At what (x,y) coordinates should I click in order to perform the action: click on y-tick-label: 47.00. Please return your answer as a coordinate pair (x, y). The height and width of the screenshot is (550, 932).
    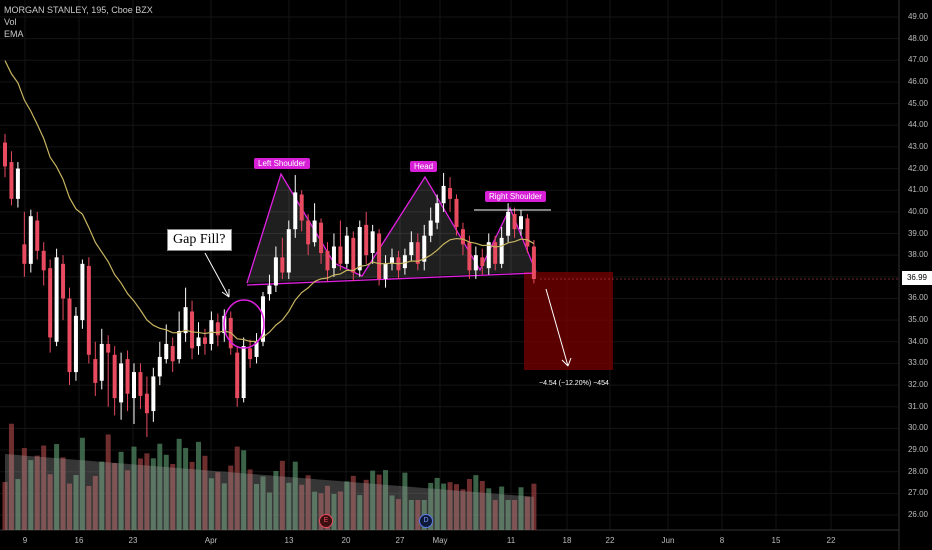
    Looking at the image, I should click on (917, 60).